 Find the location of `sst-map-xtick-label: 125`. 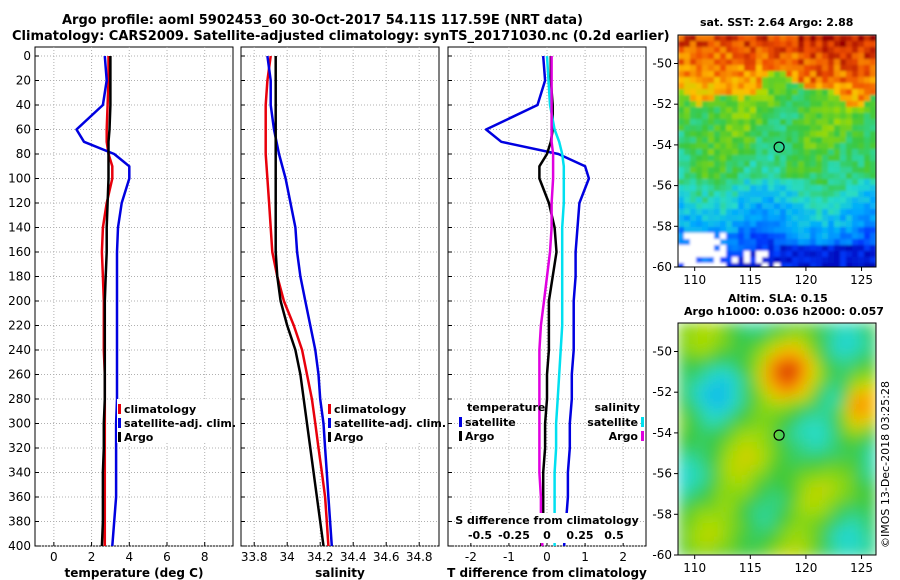

sst-map-xtick-label: 125 is located at coordinates (861, 280).